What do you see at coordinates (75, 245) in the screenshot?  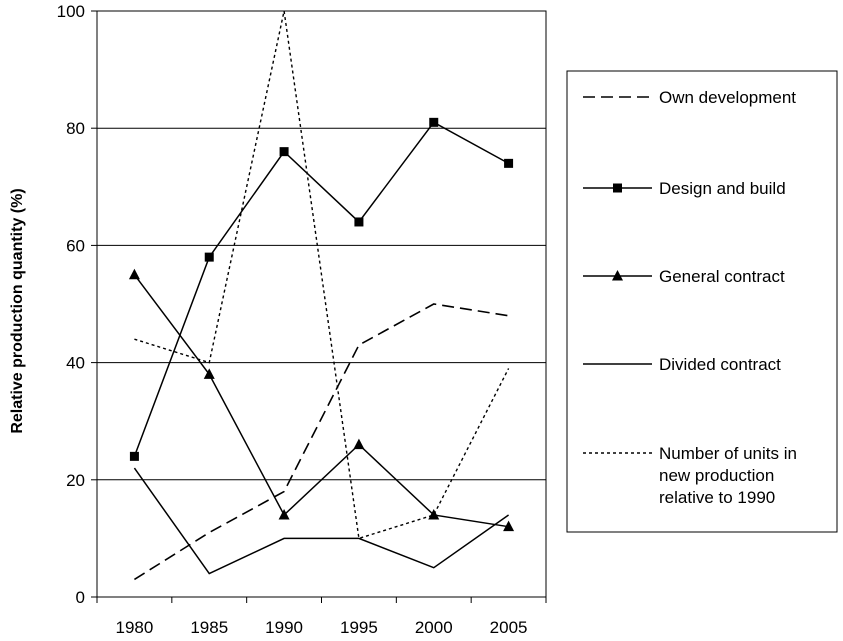 I see `y-tick-label: 60` at bounding box center [75, 245].